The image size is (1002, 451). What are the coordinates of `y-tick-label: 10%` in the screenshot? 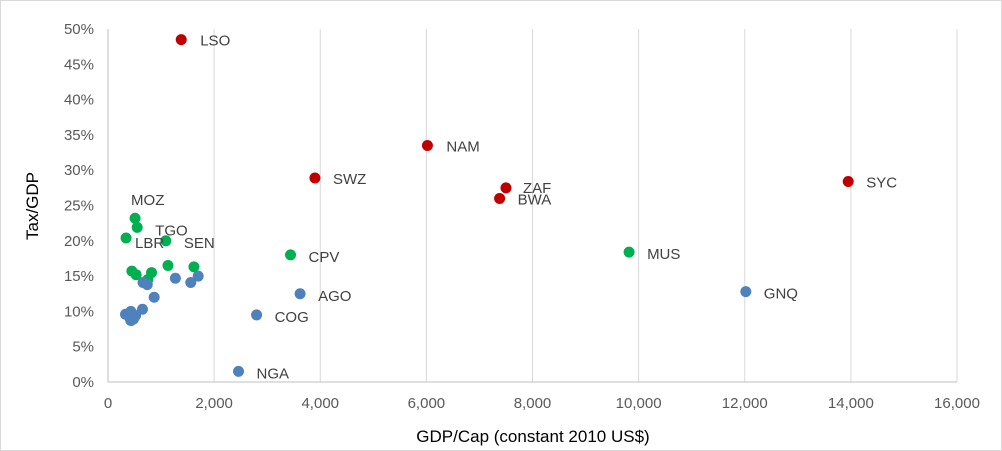 It's located at (79, 311).